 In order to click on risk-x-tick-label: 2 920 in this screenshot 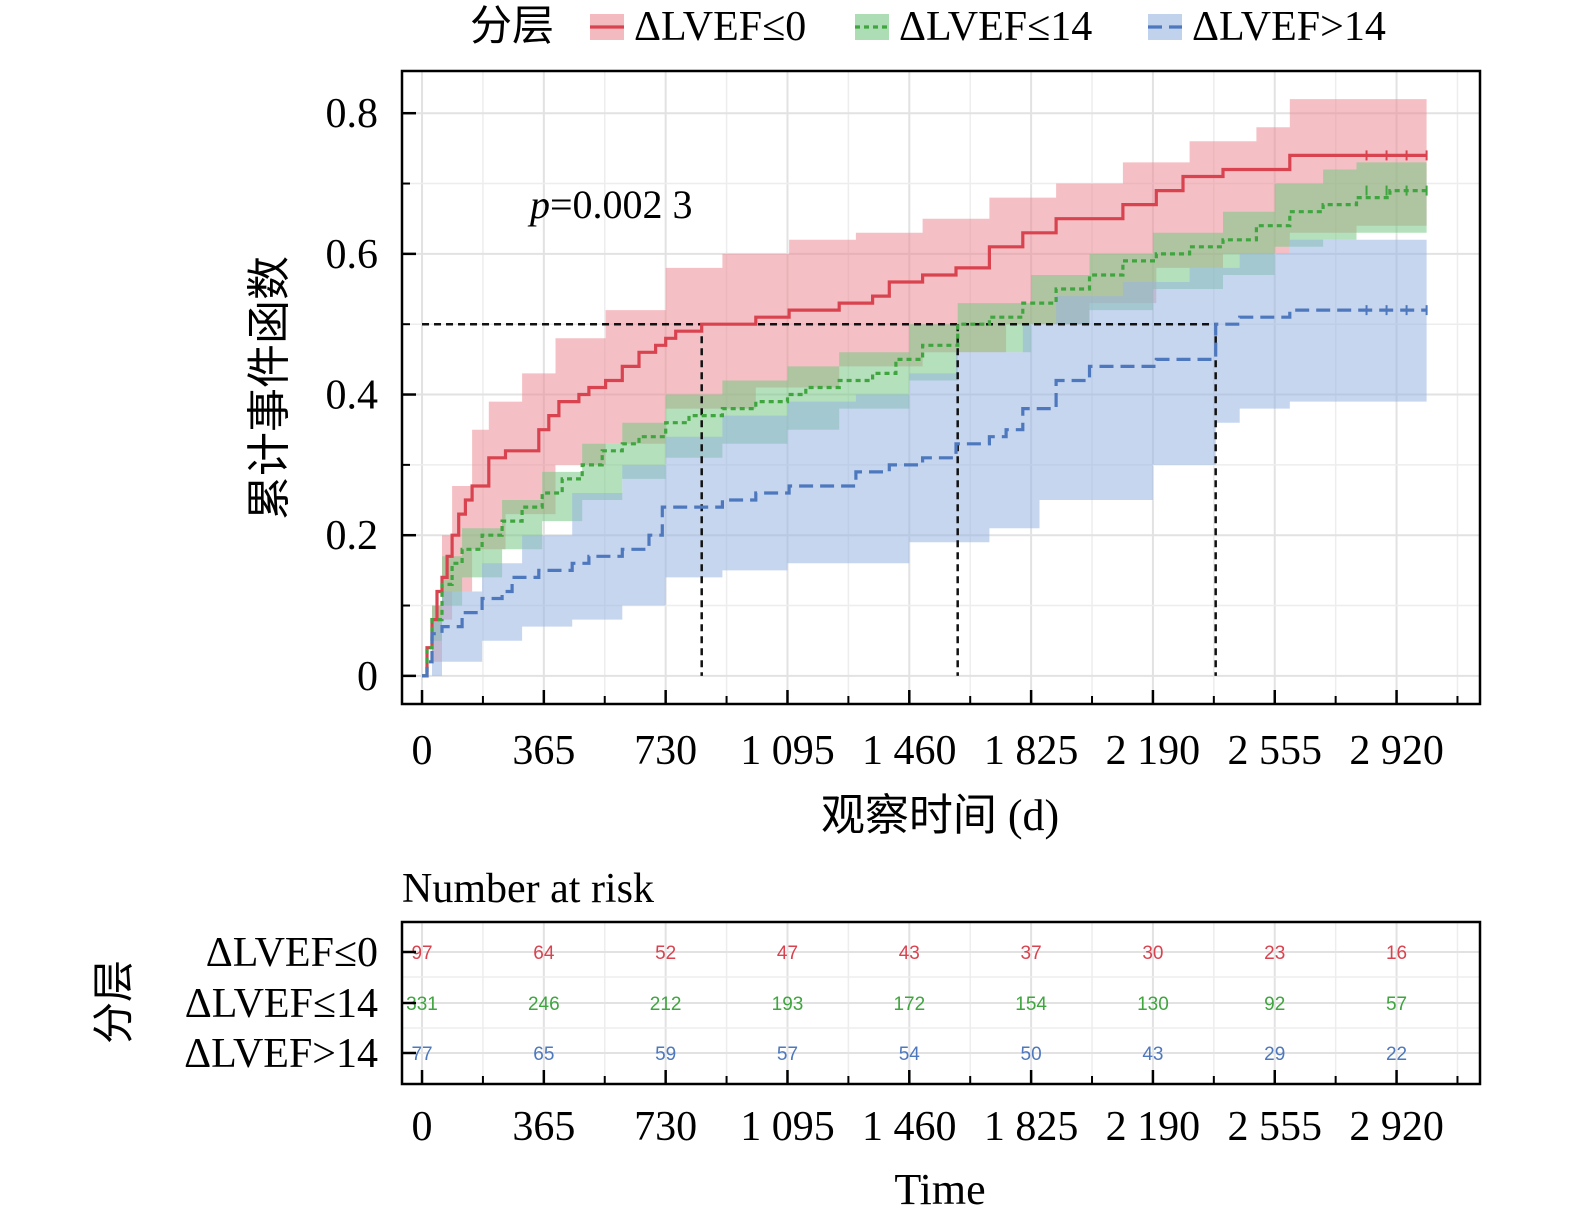, I will do `click(1396, 1127)`.